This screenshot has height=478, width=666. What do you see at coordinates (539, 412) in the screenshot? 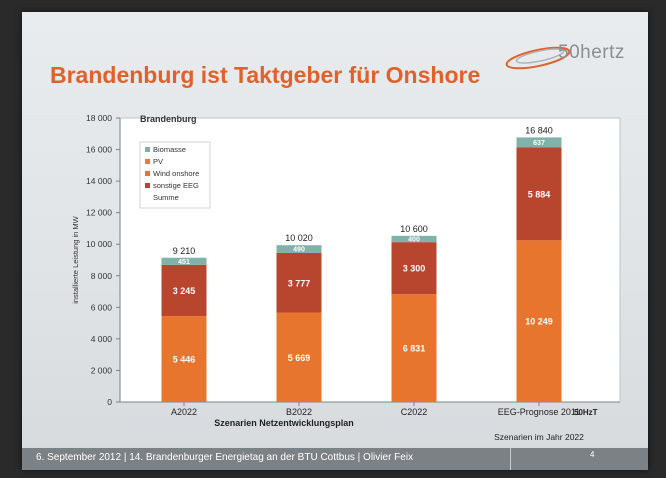
I see `x-tick-label: EEG-Prognose 2011` at bounding box center [539, 412].